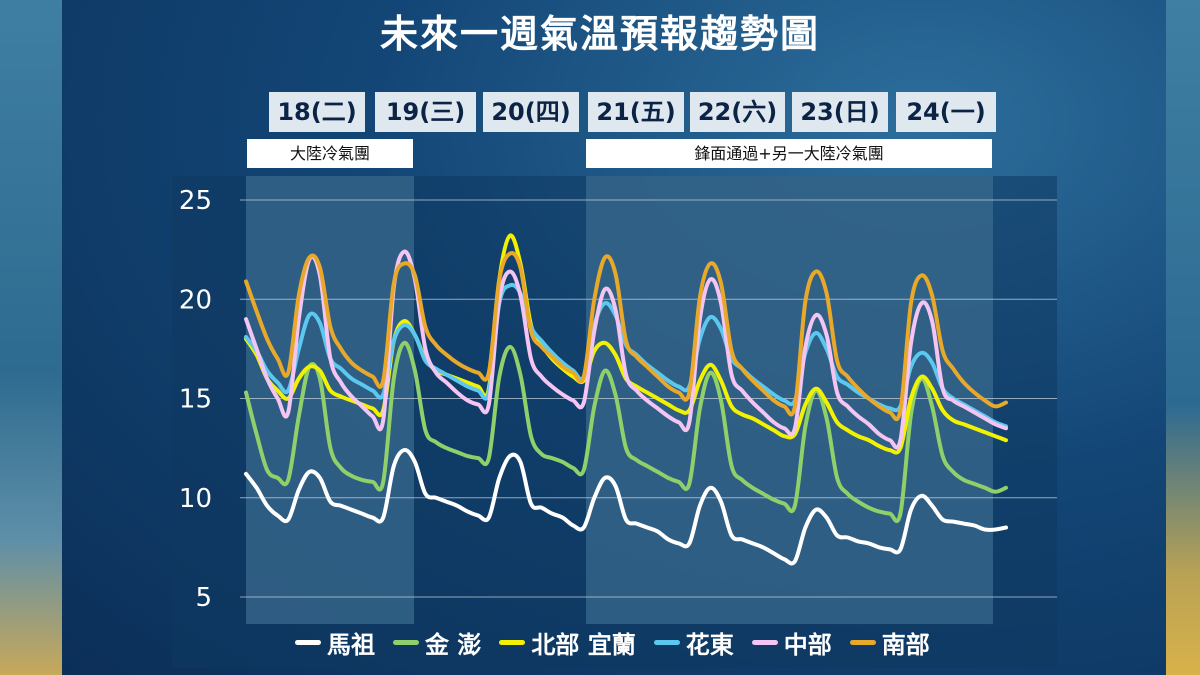 The height and width of the screenshot is (675, 1200). I want to click on legend-item-south: 南部, so click(889, 642).